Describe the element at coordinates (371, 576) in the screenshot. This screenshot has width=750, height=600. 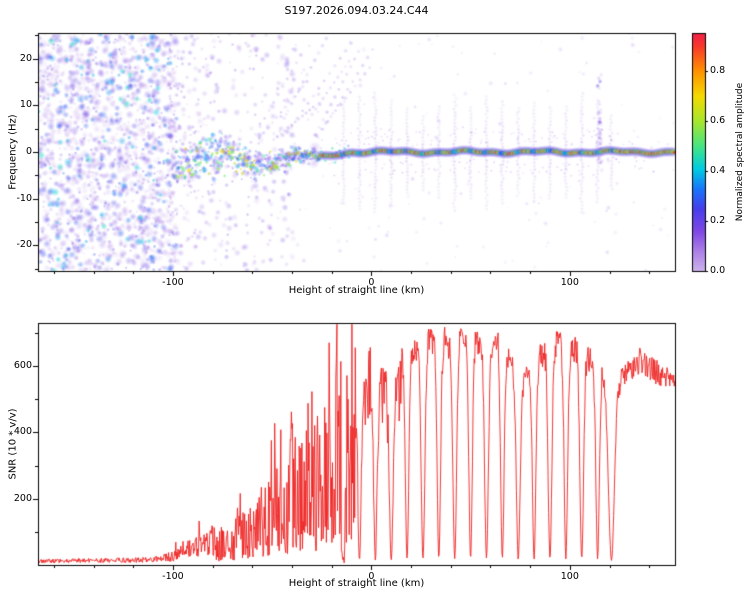
I see `bottom-x-tick-label: 0` at that location.